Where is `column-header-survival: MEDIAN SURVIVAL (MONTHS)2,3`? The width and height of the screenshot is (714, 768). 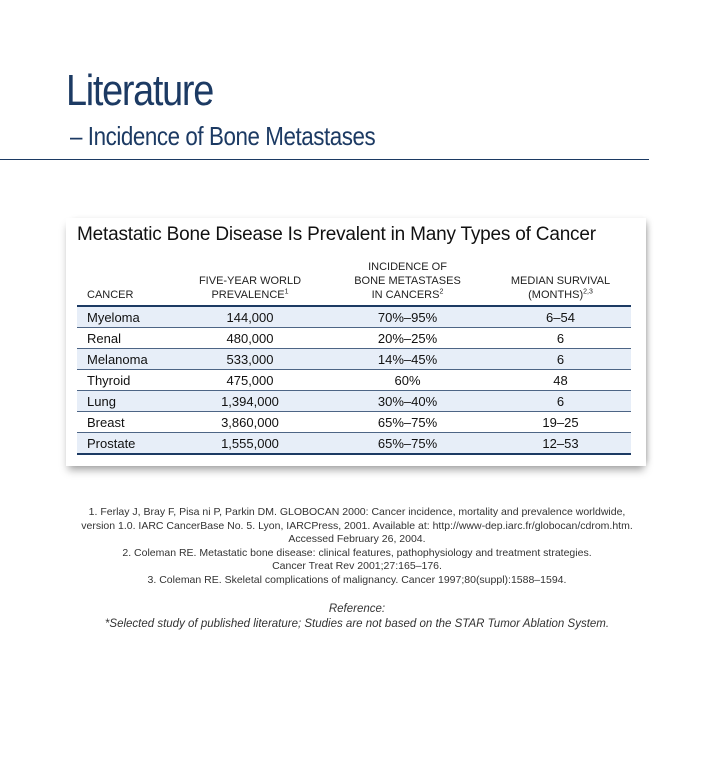 column-header-survival: MEDIAN SURVIVAL (MONTHS)2,3 is located at coordinates (560, 281).